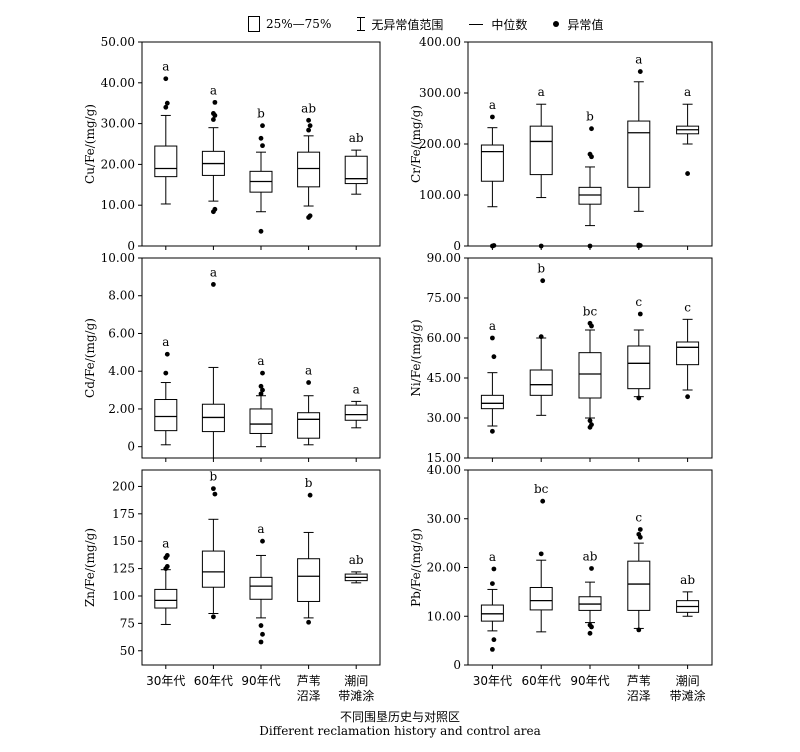 This screenshot has width=800, height=752. I want to click on box-3: b, so click(261, 170).